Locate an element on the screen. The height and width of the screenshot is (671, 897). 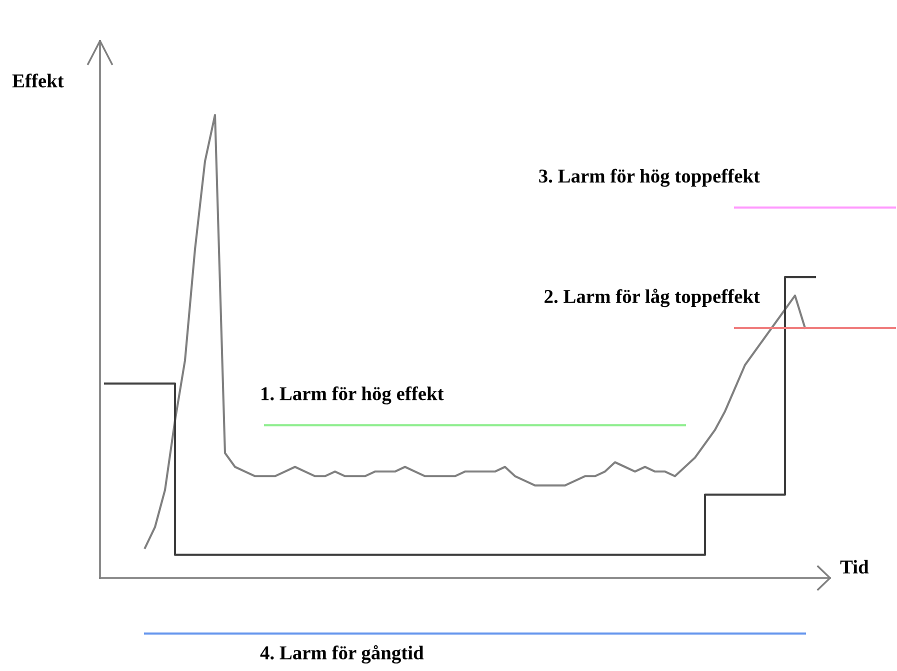
series-label: 3. Larm för hög toppeffekt is located at coordinates (649, 177).